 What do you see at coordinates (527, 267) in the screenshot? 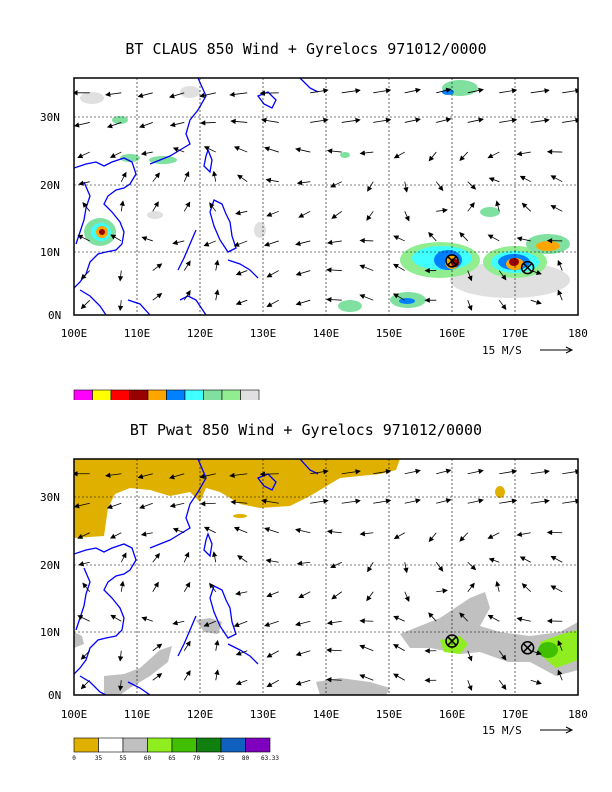
I see `gyre-location-marker` at bounding box center [527, 267].